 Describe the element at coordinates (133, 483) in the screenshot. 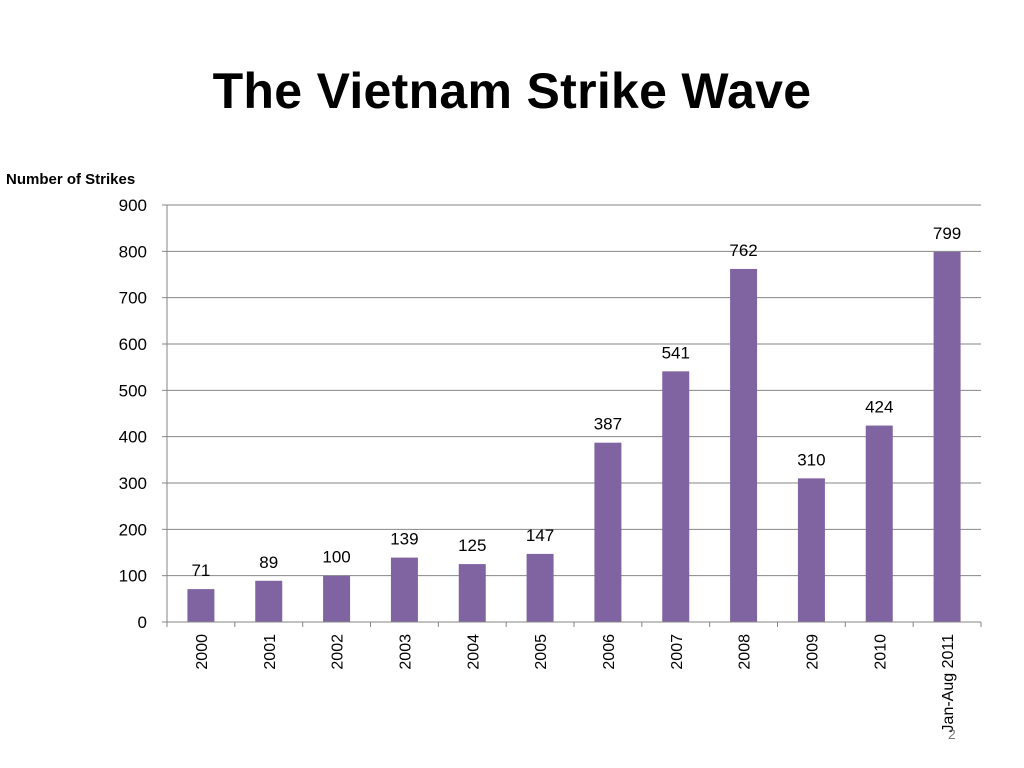

I see `y-tick-label: 300` at that location.